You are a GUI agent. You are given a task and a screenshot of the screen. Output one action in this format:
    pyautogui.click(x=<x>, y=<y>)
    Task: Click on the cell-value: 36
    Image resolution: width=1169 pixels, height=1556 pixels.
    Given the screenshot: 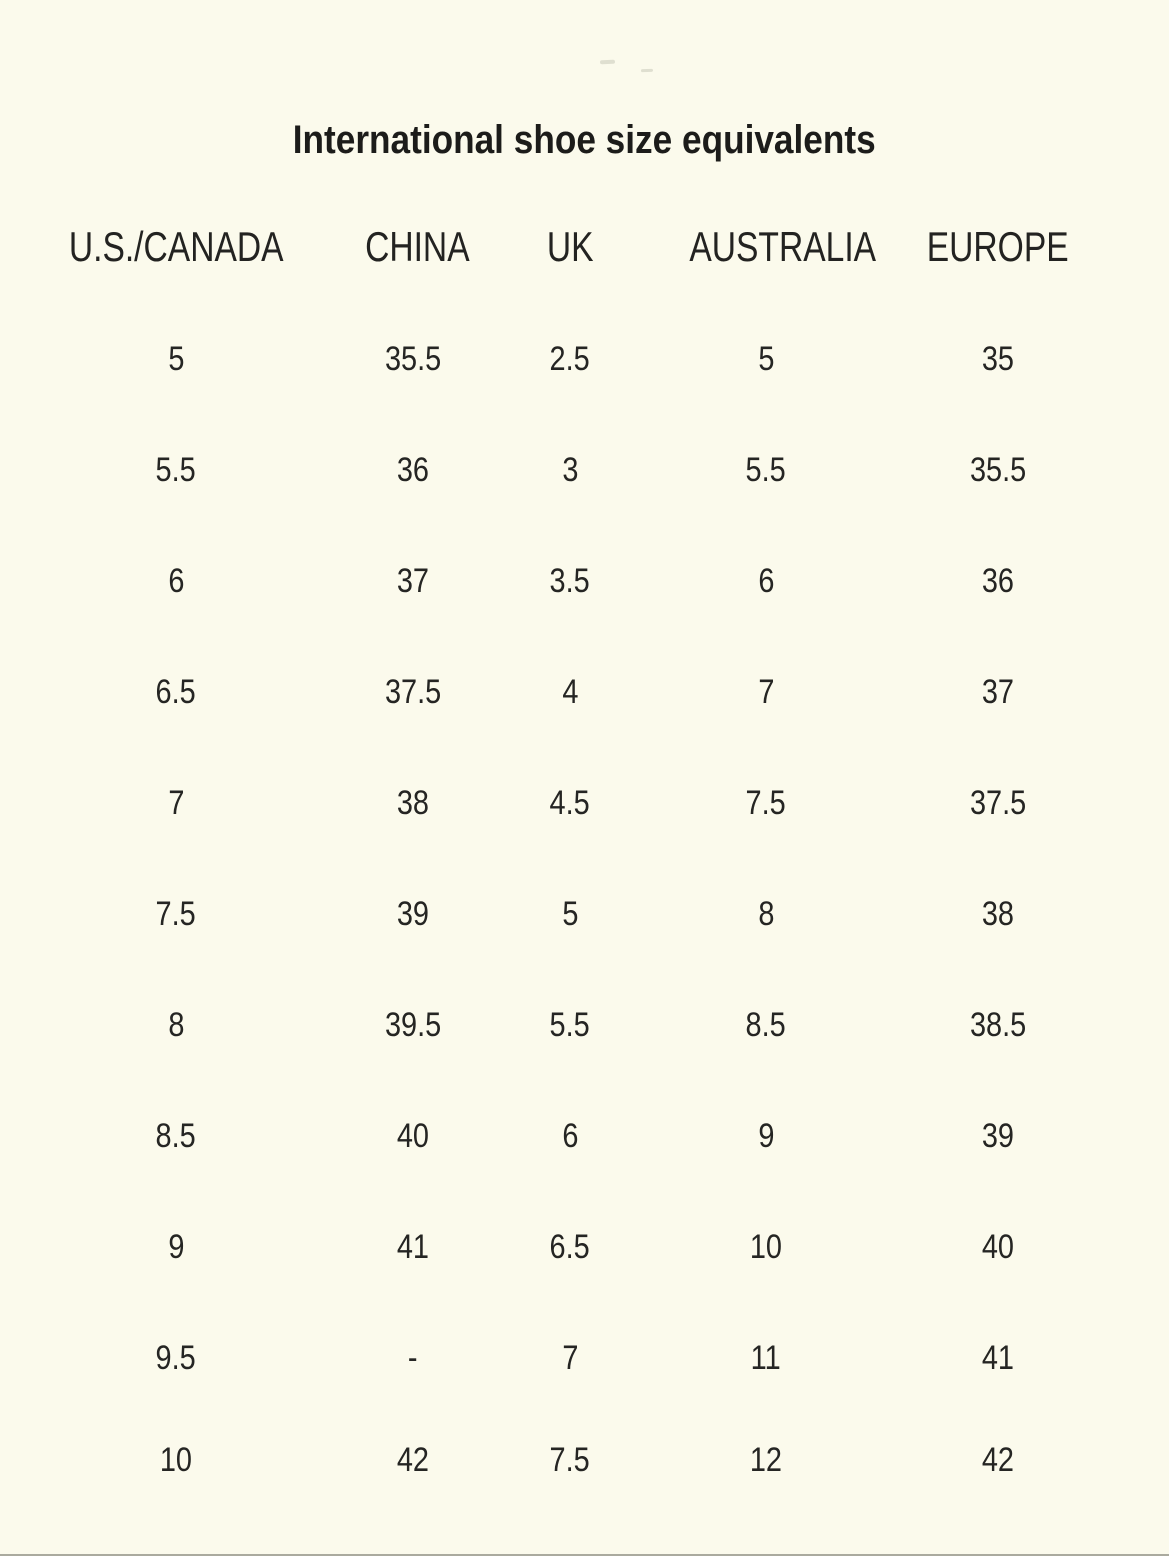 What is the action you would take?
    pyautogui.click(x=998, y=581)
    